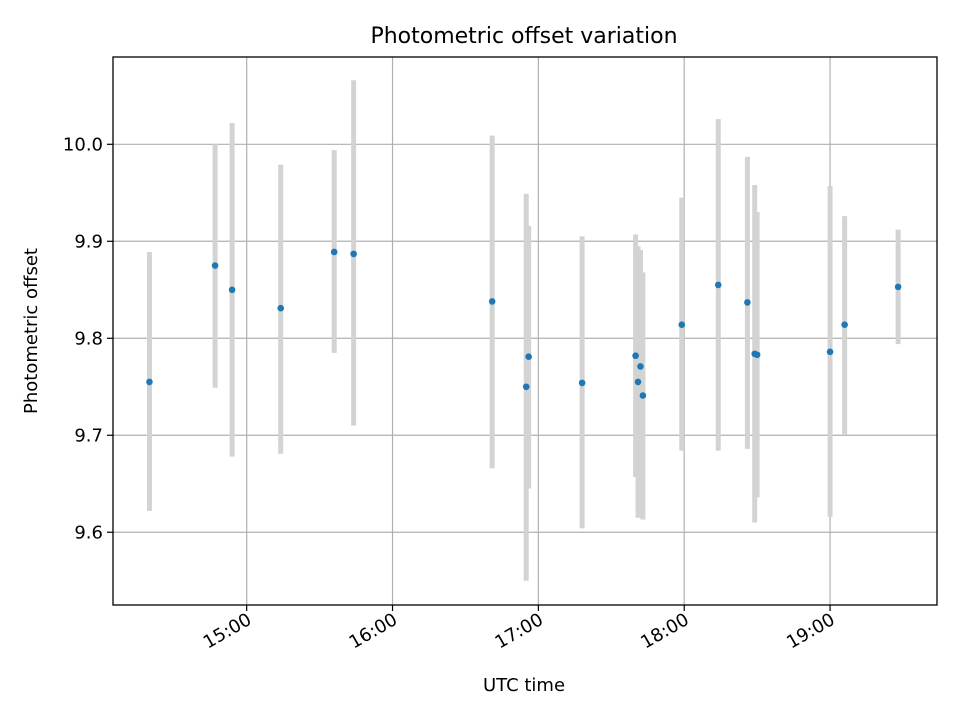 The width and height of the screenshot is (960, 720). Describe the element at coordinates (83, 144) in the screenshot. I see `y-tick-label: 10.0` at that location.